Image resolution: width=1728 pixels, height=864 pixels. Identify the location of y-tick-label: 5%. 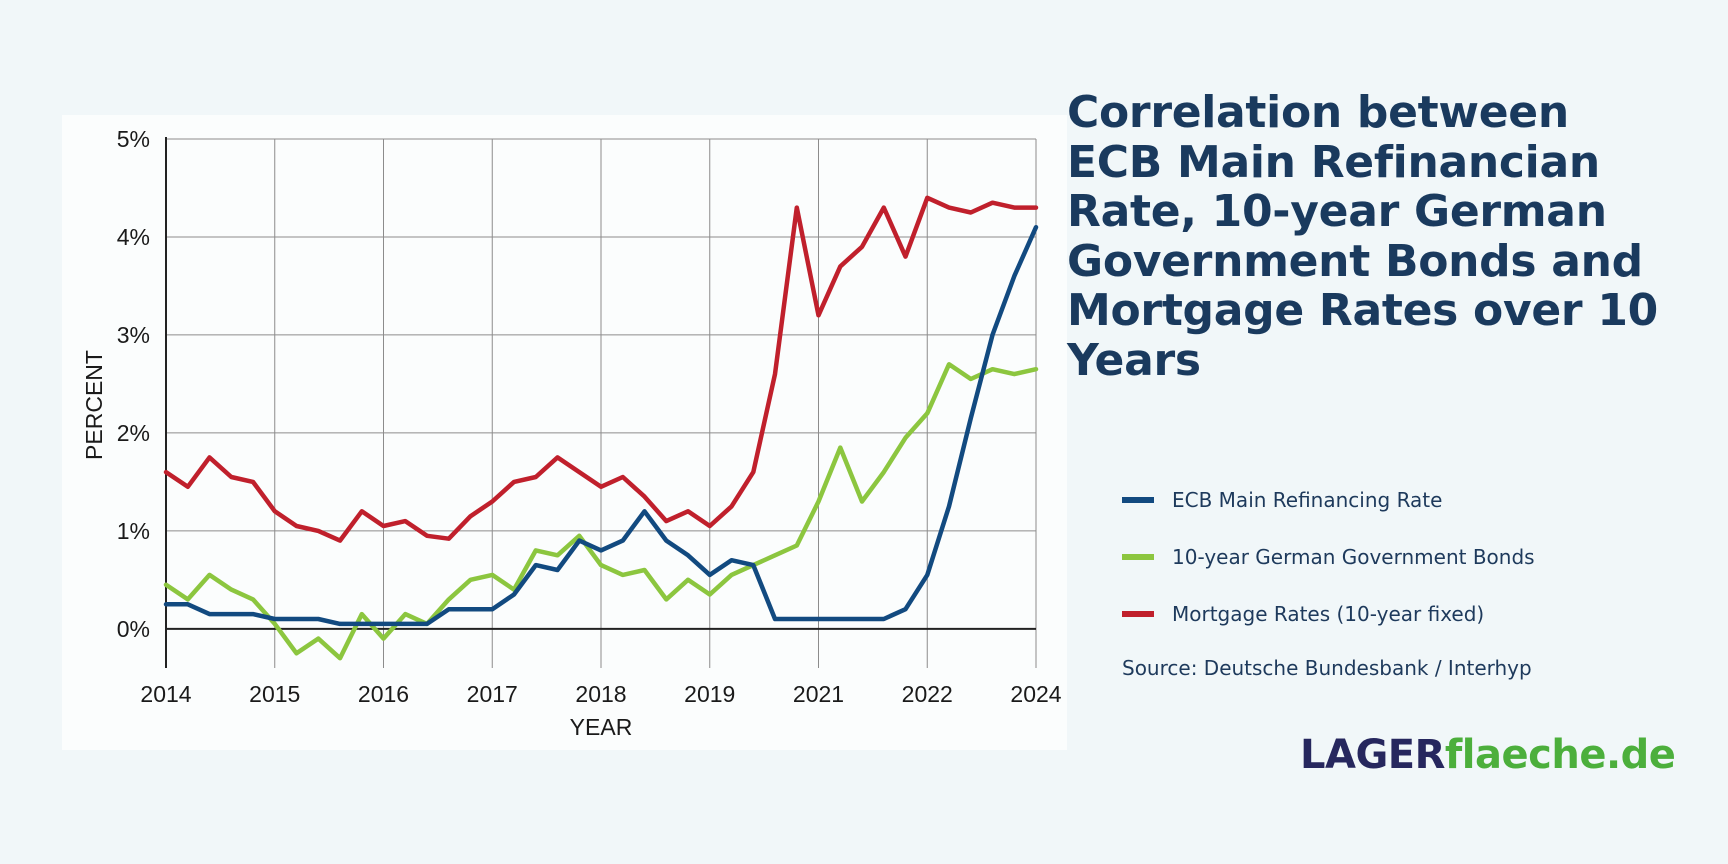
(133, 139).